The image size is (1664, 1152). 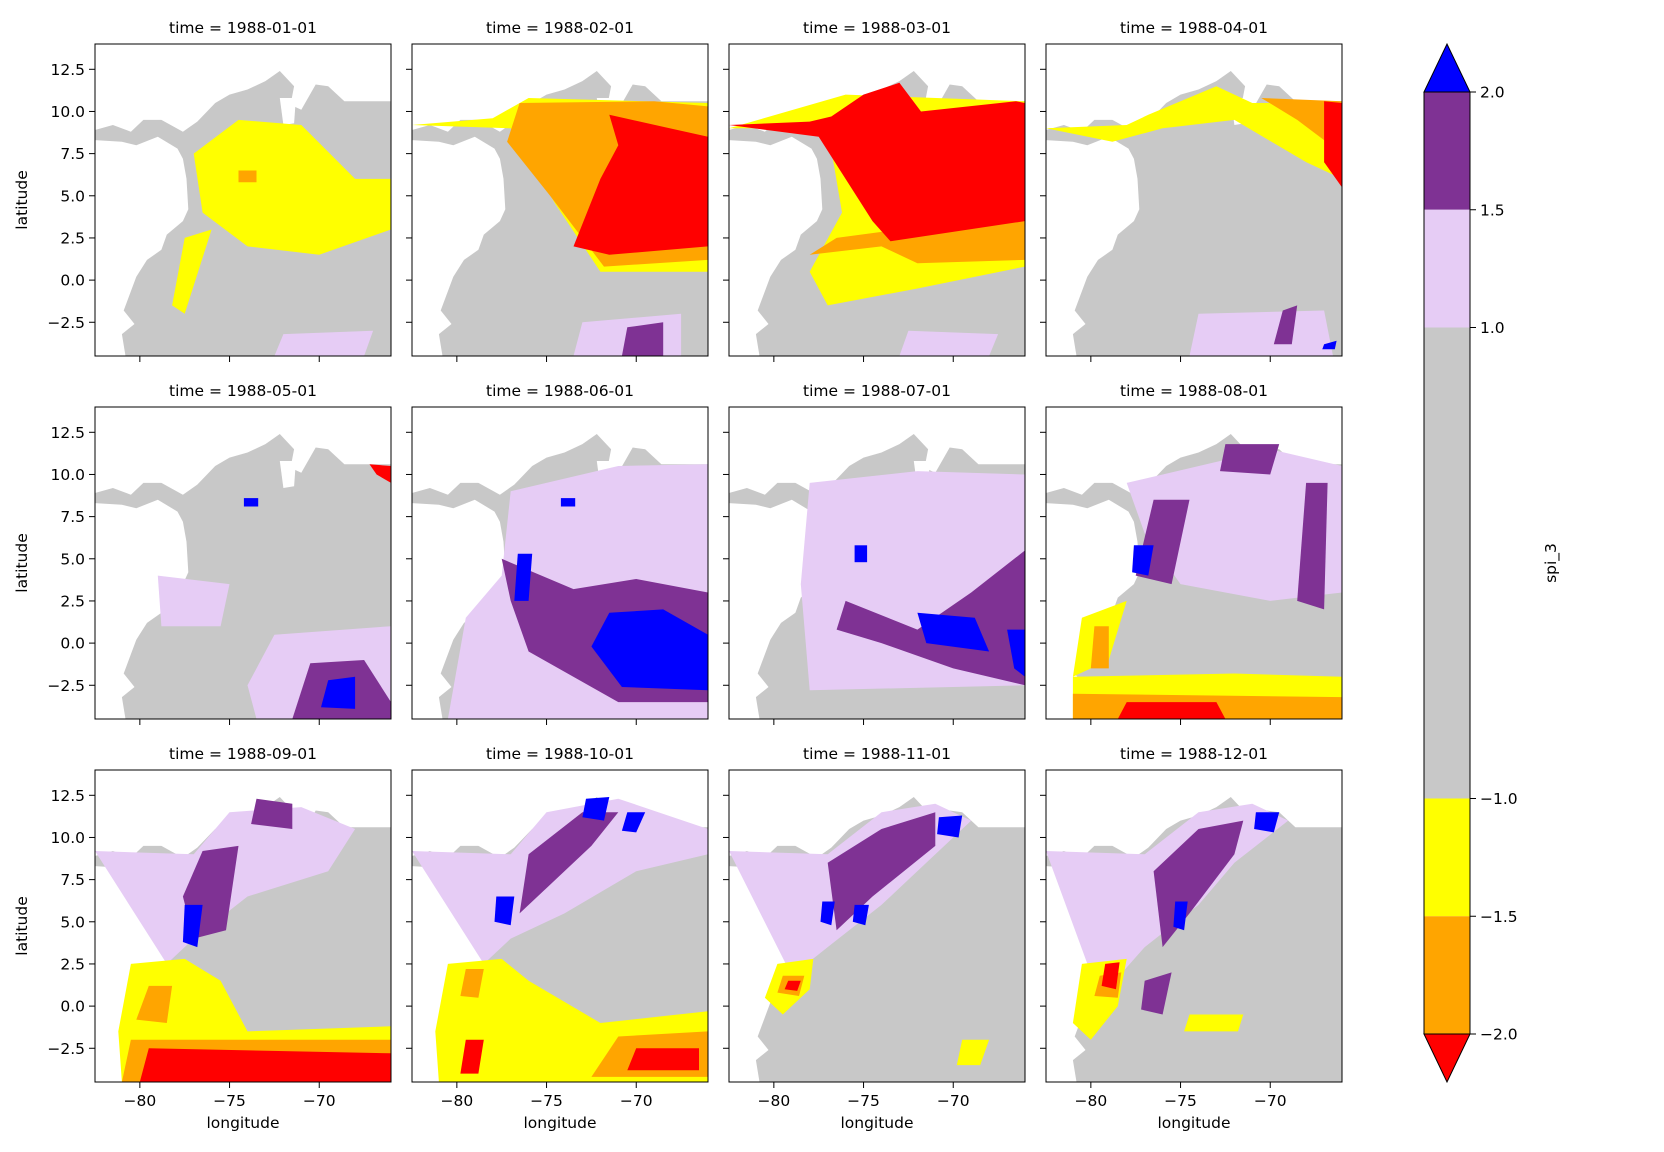 What do you see at coordinates (67, 112) in the screenshot?
I see `y-tick-label: 10.0` at bounding box center [67, 112].